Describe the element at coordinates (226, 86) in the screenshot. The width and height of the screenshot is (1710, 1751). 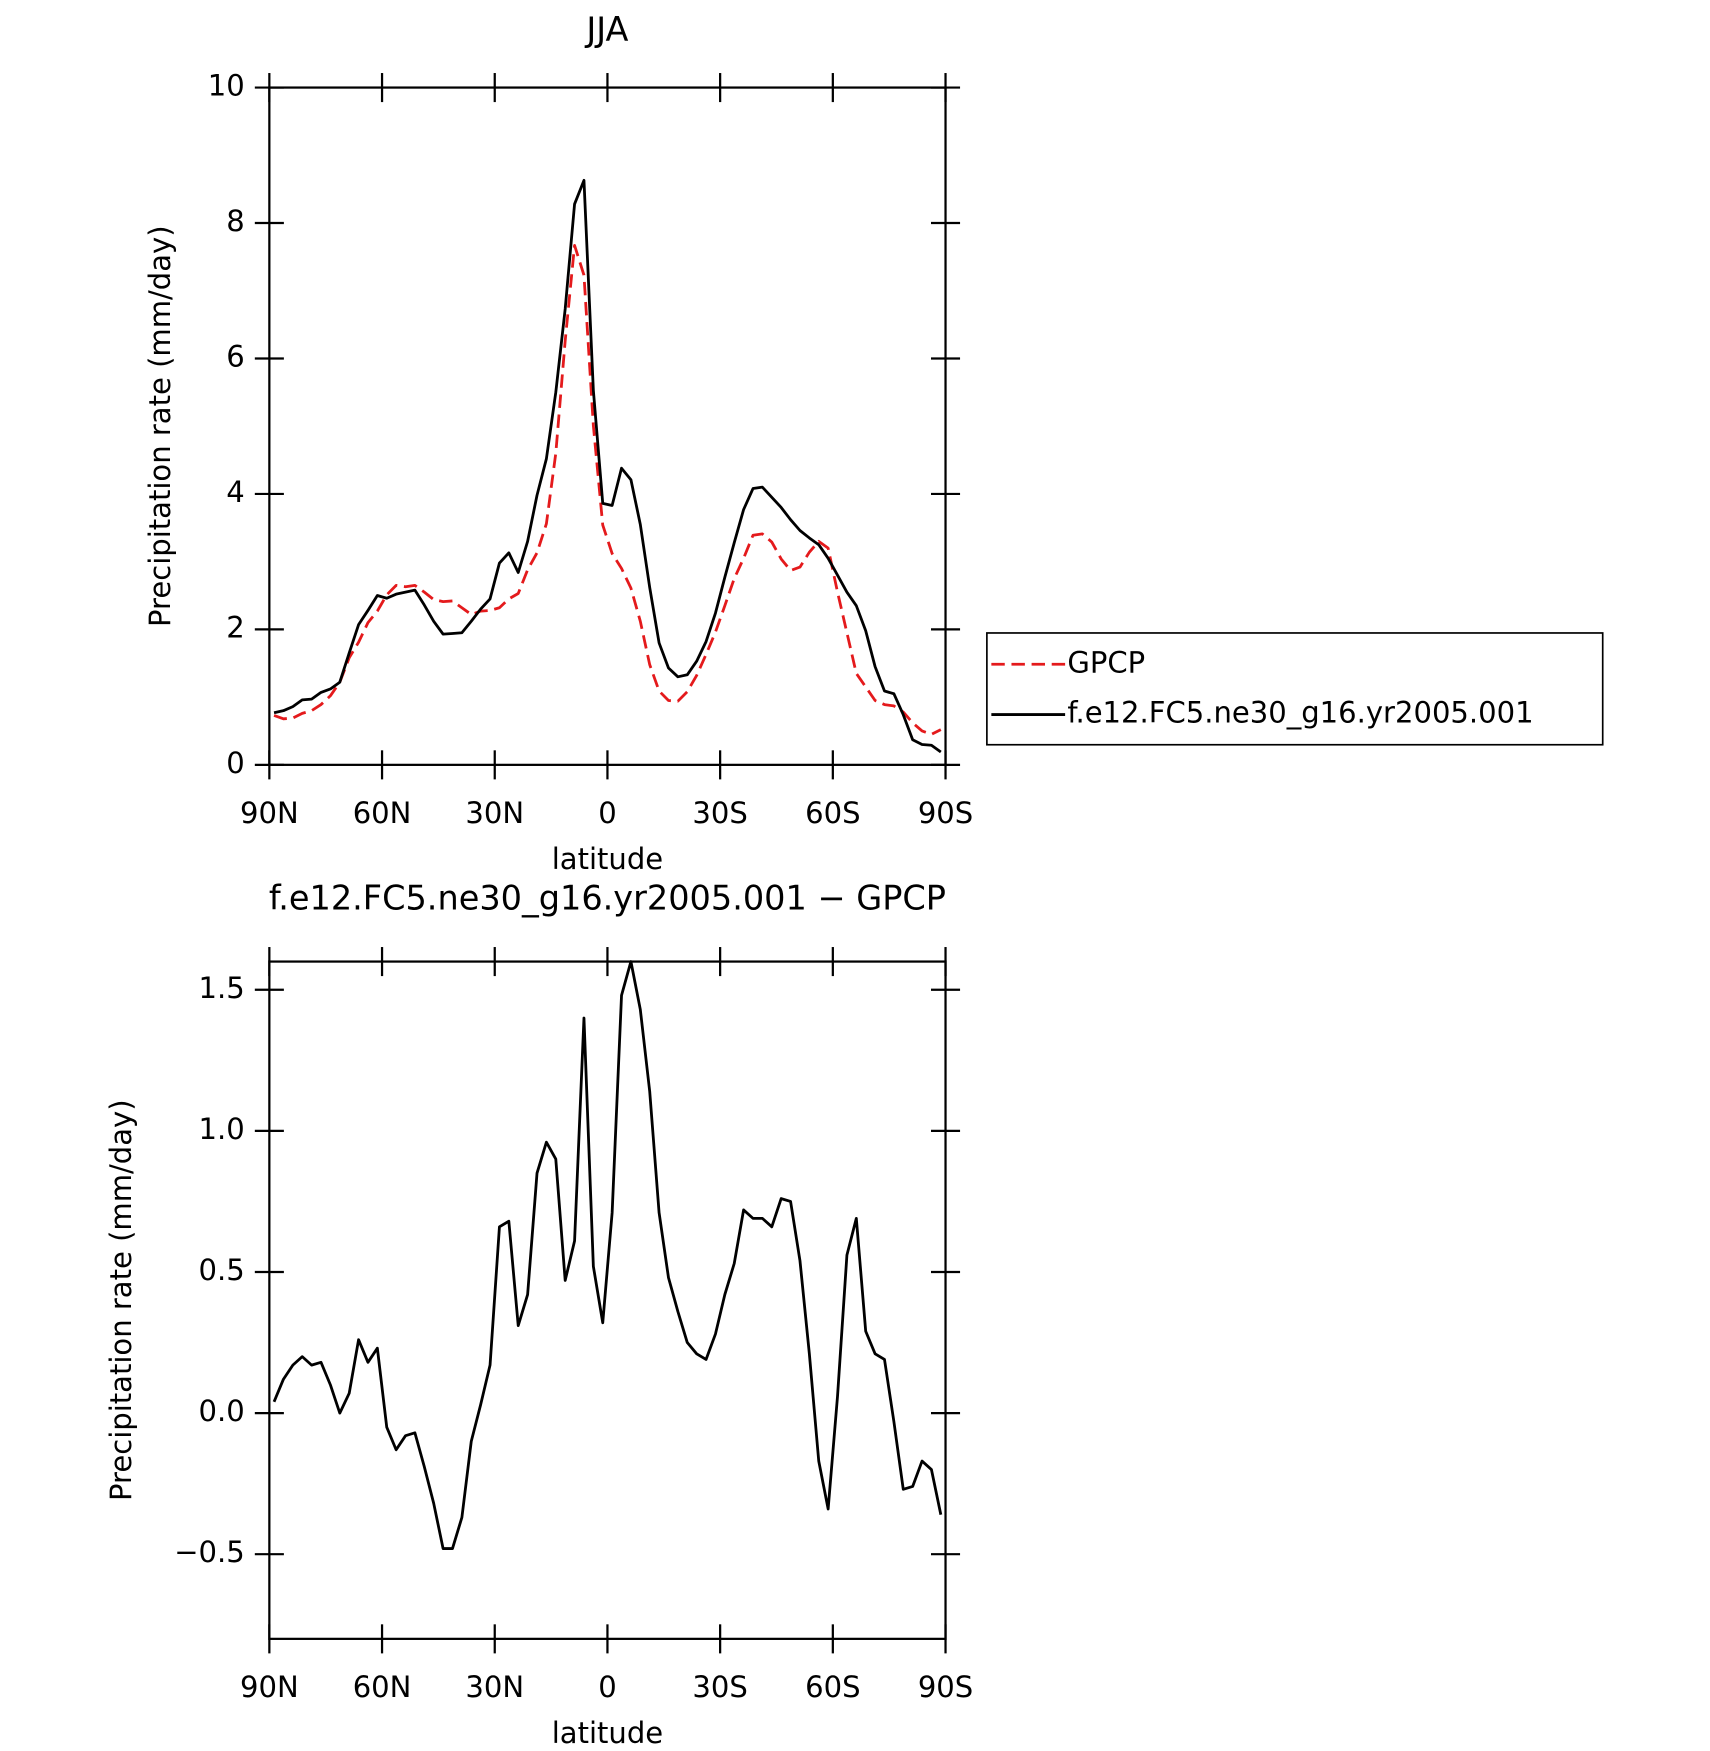
I see `y-tick-label: 10` at that location.